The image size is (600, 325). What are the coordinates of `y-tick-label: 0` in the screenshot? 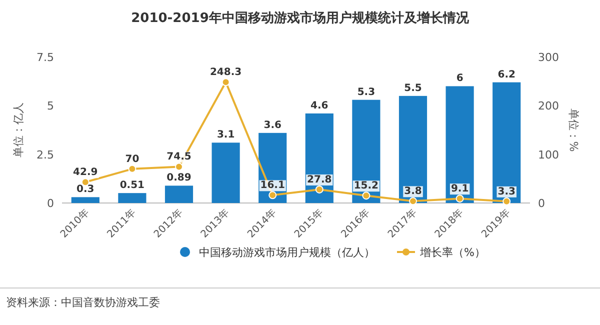 It's located at (50, 203).